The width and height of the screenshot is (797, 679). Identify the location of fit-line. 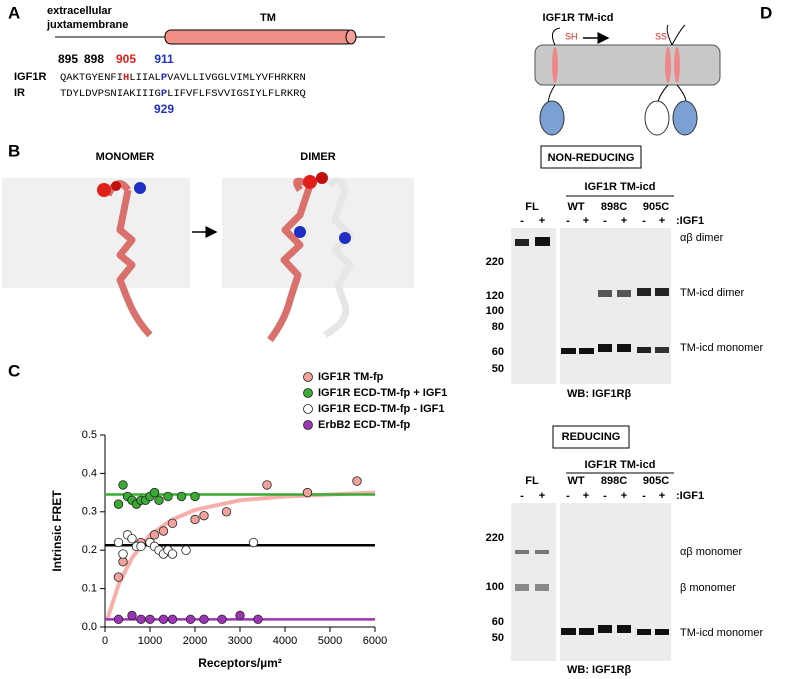
(240, 555).